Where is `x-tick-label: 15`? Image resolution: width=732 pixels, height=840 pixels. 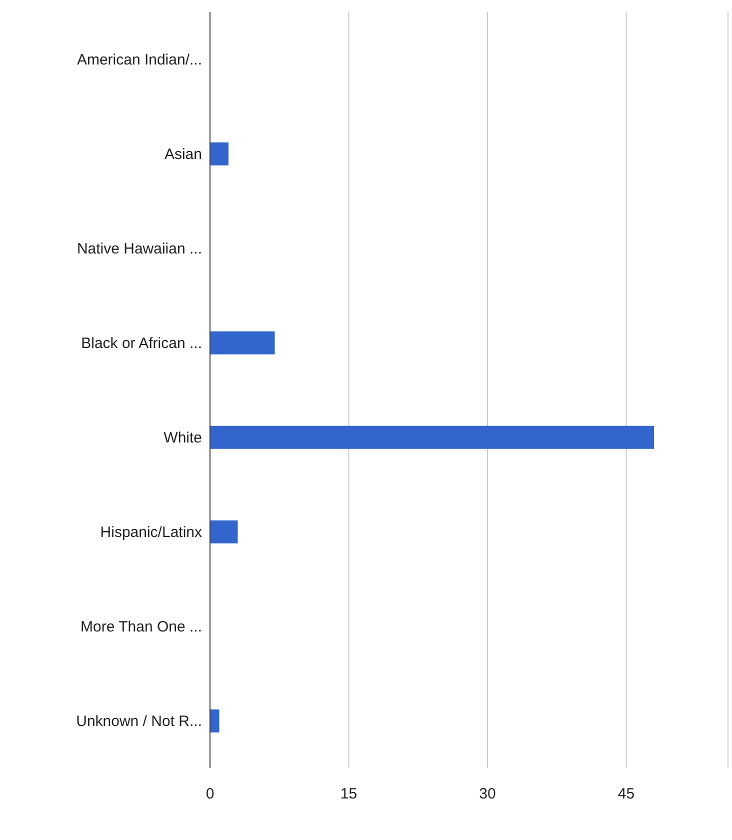 x-tick-label: 15 is located at coordinates (349, 794).